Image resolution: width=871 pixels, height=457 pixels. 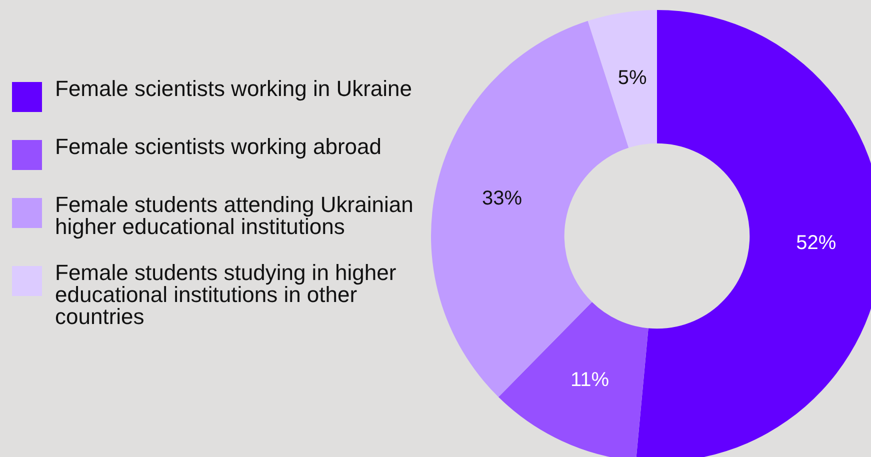 I want to click on data-label: 52%, so click(x=816, y=243).